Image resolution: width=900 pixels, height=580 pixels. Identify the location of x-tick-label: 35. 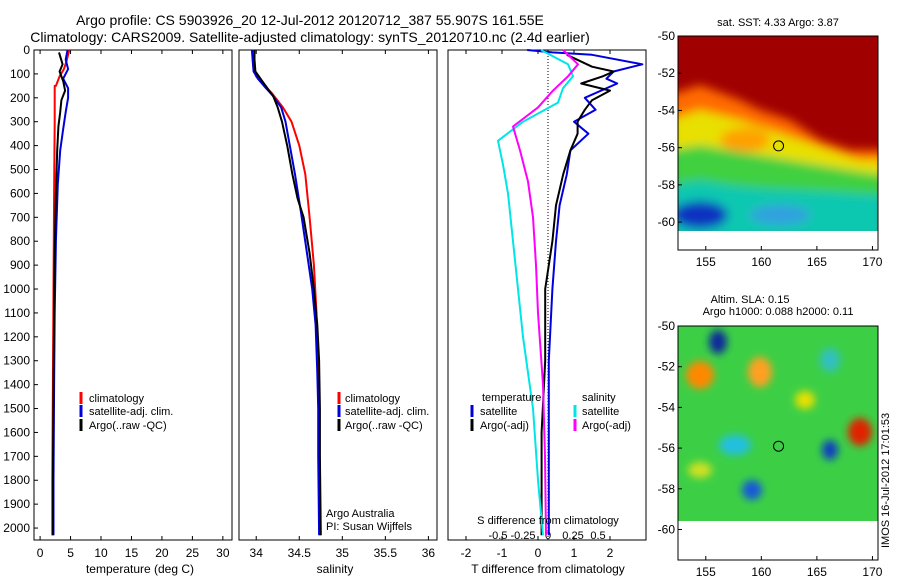
(343, 553).